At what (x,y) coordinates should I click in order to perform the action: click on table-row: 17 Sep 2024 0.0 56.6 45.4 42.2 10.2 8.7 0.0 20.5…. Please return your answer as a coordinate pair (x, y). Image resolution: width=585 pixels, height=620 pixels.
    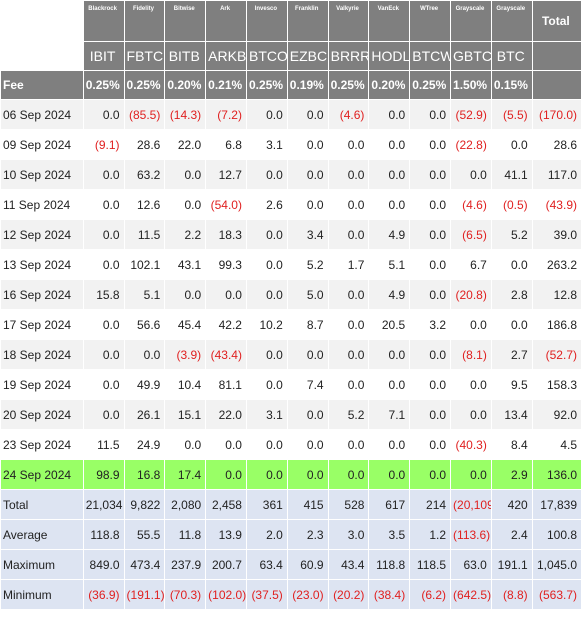
    Looking at the image, I should click on (291, 324).